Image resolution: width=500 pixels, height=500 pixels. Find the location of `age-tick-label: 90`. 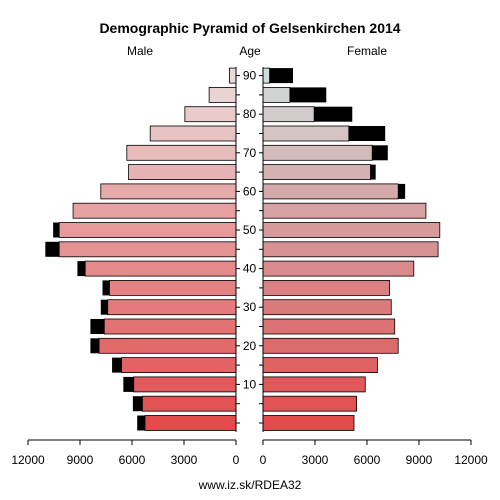

age-tick-label: 90 is located at coordinates (250, 76).